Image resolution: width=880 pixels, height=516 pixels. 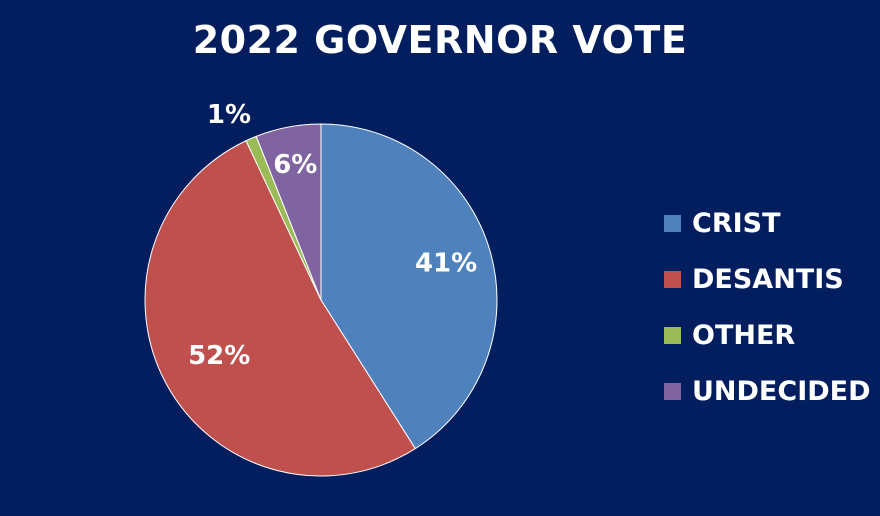 What do you see at coordinates (736, 223) in the screenshot?
I see `legend-label: CRIST` at bounding box center [736, 223].